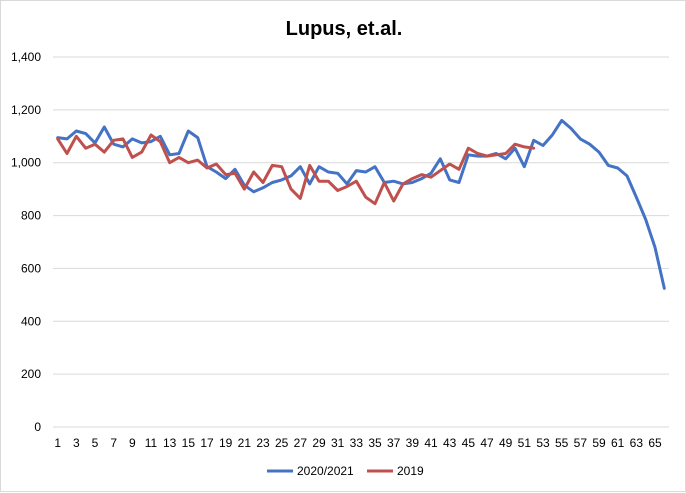  Describe the element at coordinates (189, 443) in the screenshot. I see `x-tick-label: 15` at that location.